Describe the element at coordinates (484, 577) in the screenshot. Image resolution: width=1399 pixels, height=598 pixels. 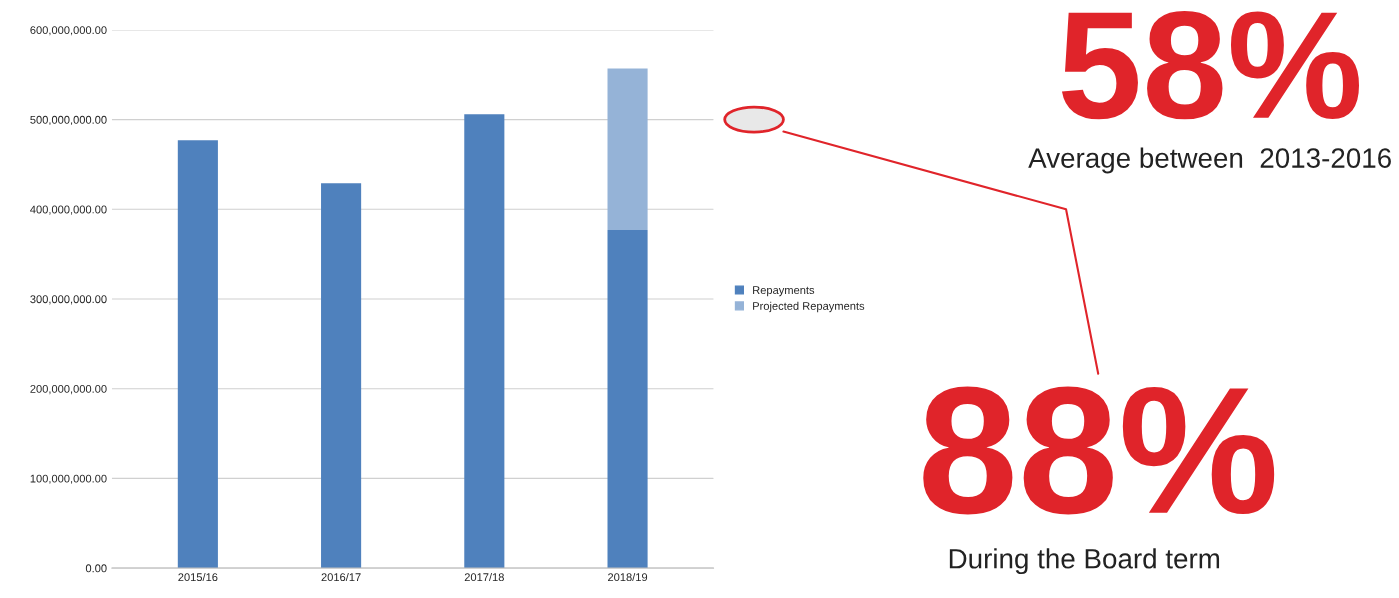
I see `x-tick-label: 2017/18` at that location.